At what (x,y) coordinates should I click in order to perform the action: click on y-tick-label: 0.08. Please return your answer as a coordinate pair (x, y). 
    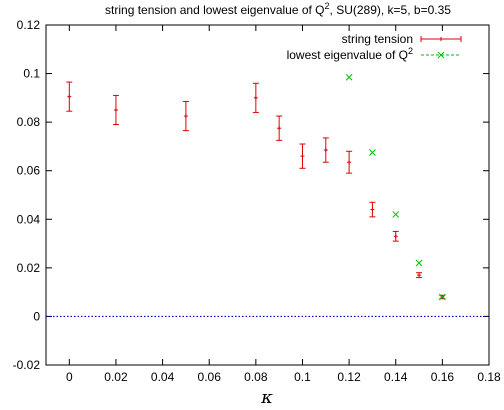
    Looking at the image, I should click on (29, 122).